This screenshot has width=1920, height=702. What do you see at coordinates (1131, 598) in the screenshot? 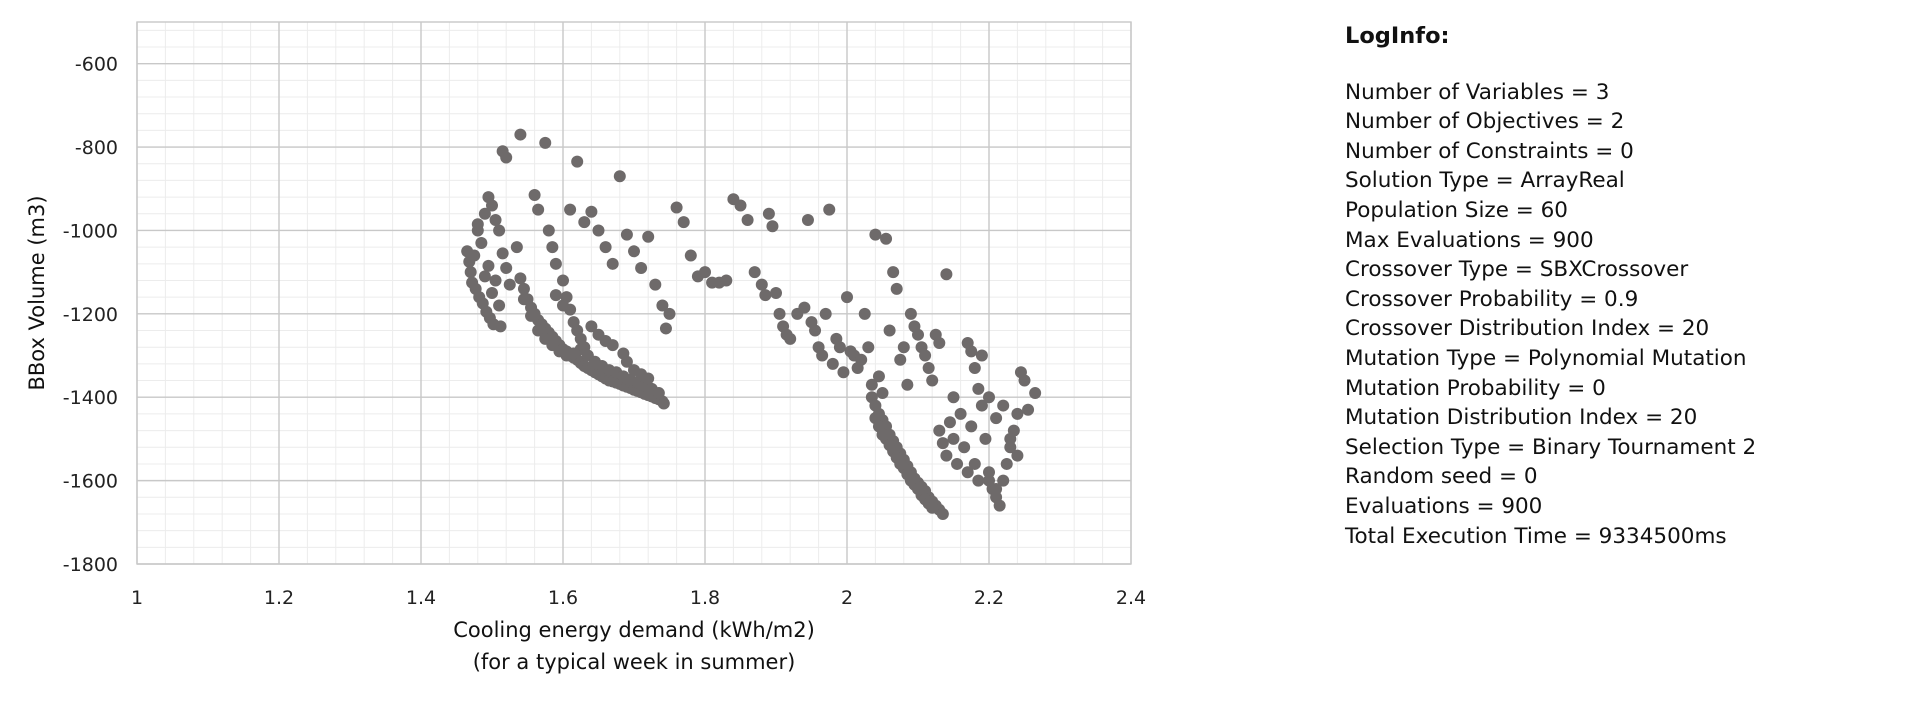
I see `x-tick-label: 2.4` at bounding box center [1131, 598].